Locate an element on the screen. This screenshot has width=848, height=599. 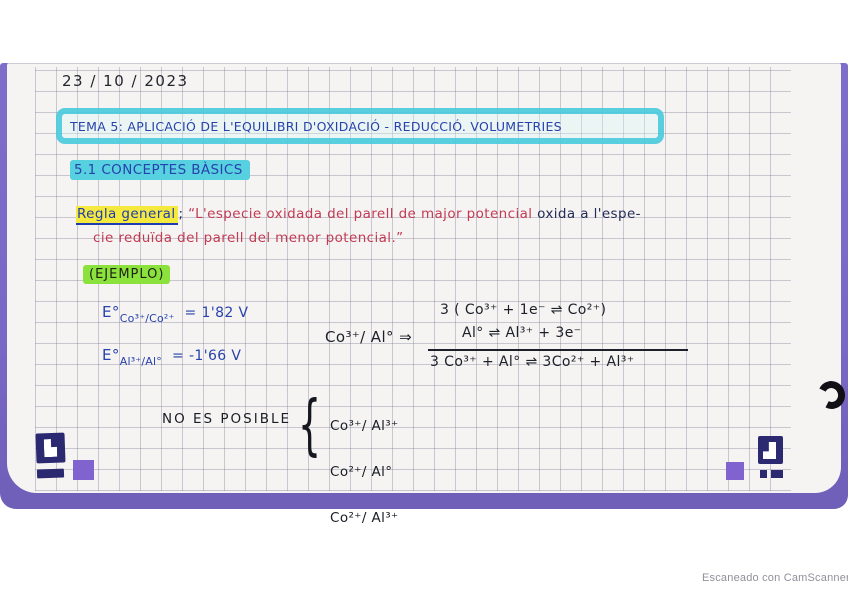
note-date: 23 / 10 / 2023 is located at coordinates (125, 81).